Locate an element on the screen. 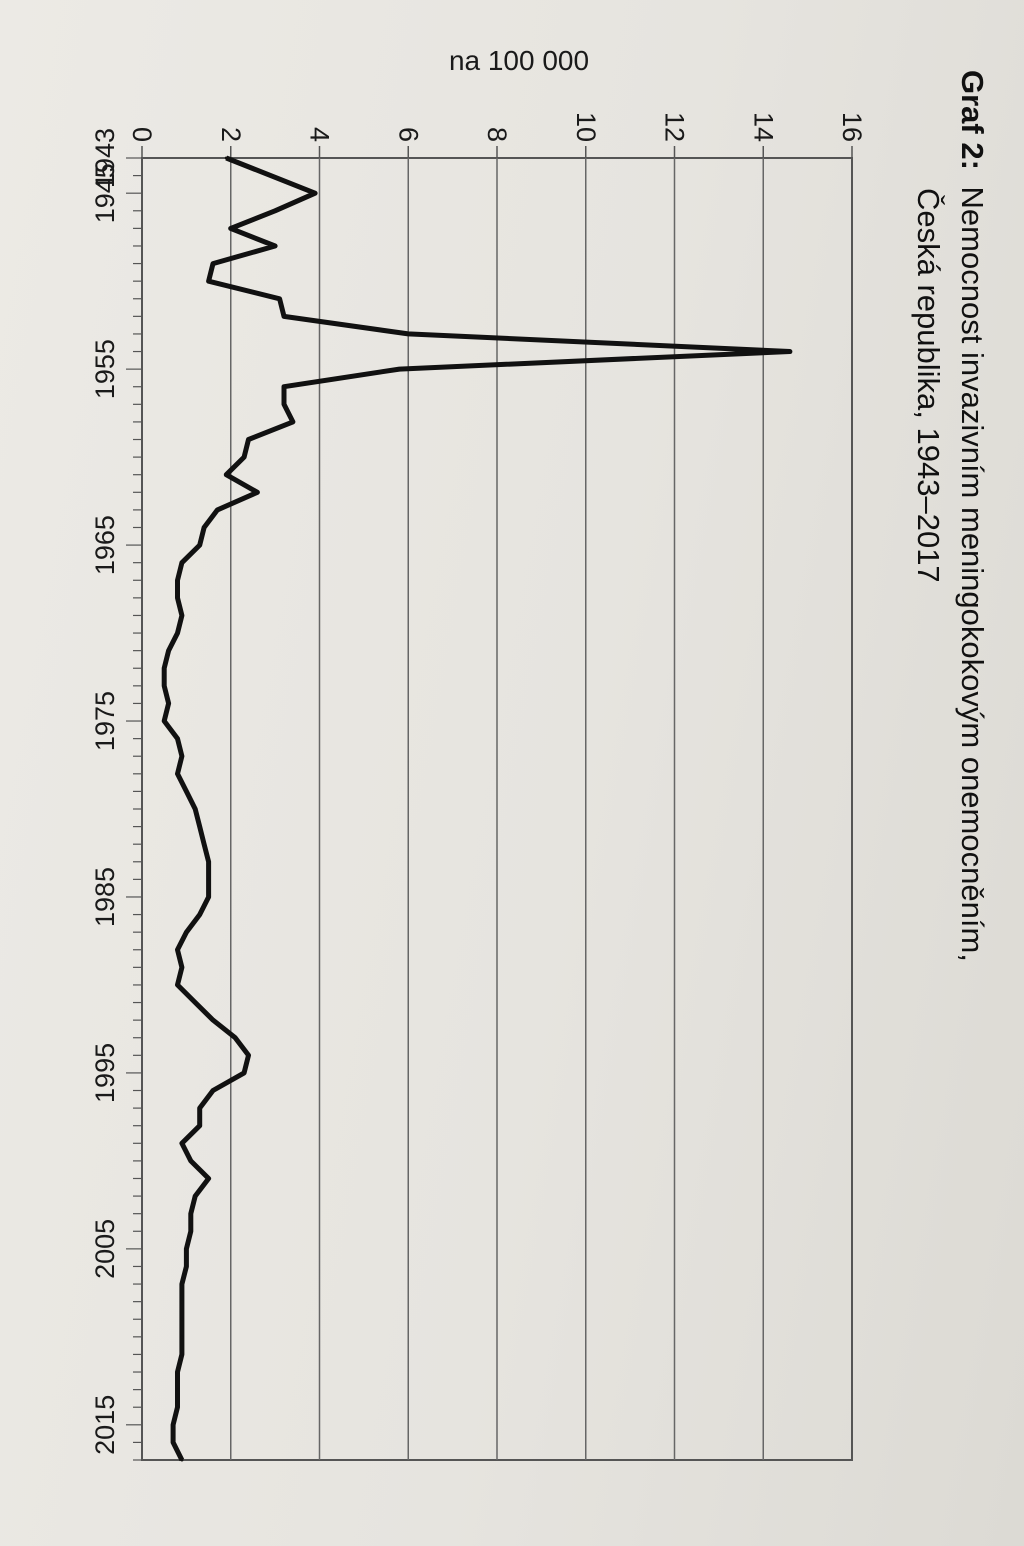 The height and width of the screenshot is (1546, 1024). y-tick-label: 2 is located at coordinates (231, 134).